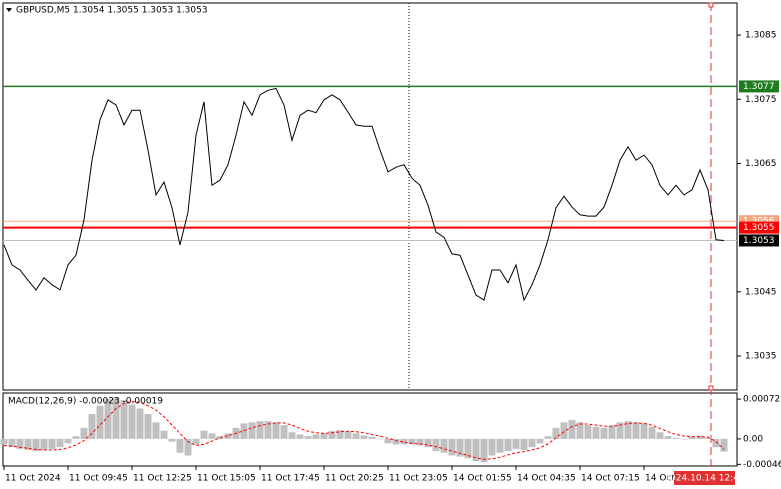 The image size is (781, 489). I want to click on y-tick-label: 0.00072, so click(761, 400).